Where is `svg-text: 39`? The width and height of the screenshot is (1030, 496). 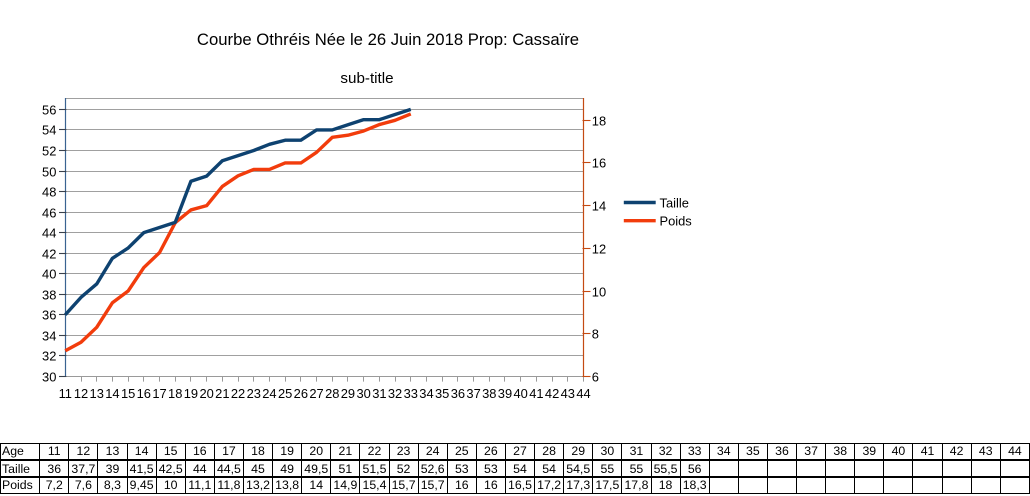
svg-text: 39 is located at coordinates (505, 393).